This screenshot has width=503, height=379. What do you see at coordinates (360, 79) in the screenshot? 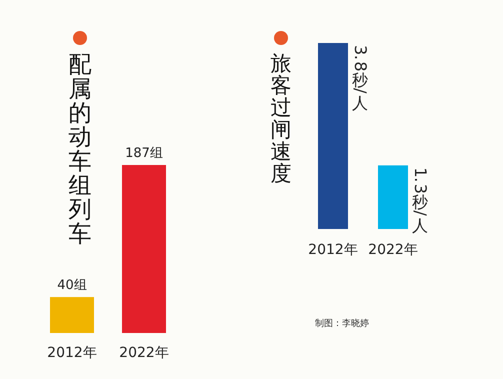
I see `data-label: 3.8秒/人` at bounding box center [360, 79].